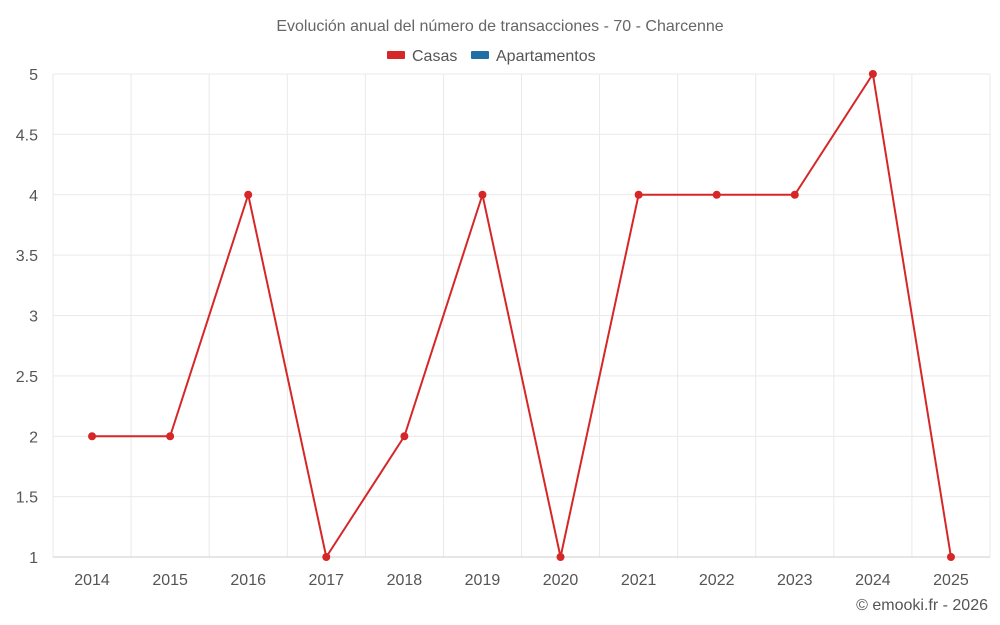 The height and width of the screenshot is (625, 1000). Describe the element at coordinates (33, 196) in the screenshot. I see `y-tick-label: 4` at that location.